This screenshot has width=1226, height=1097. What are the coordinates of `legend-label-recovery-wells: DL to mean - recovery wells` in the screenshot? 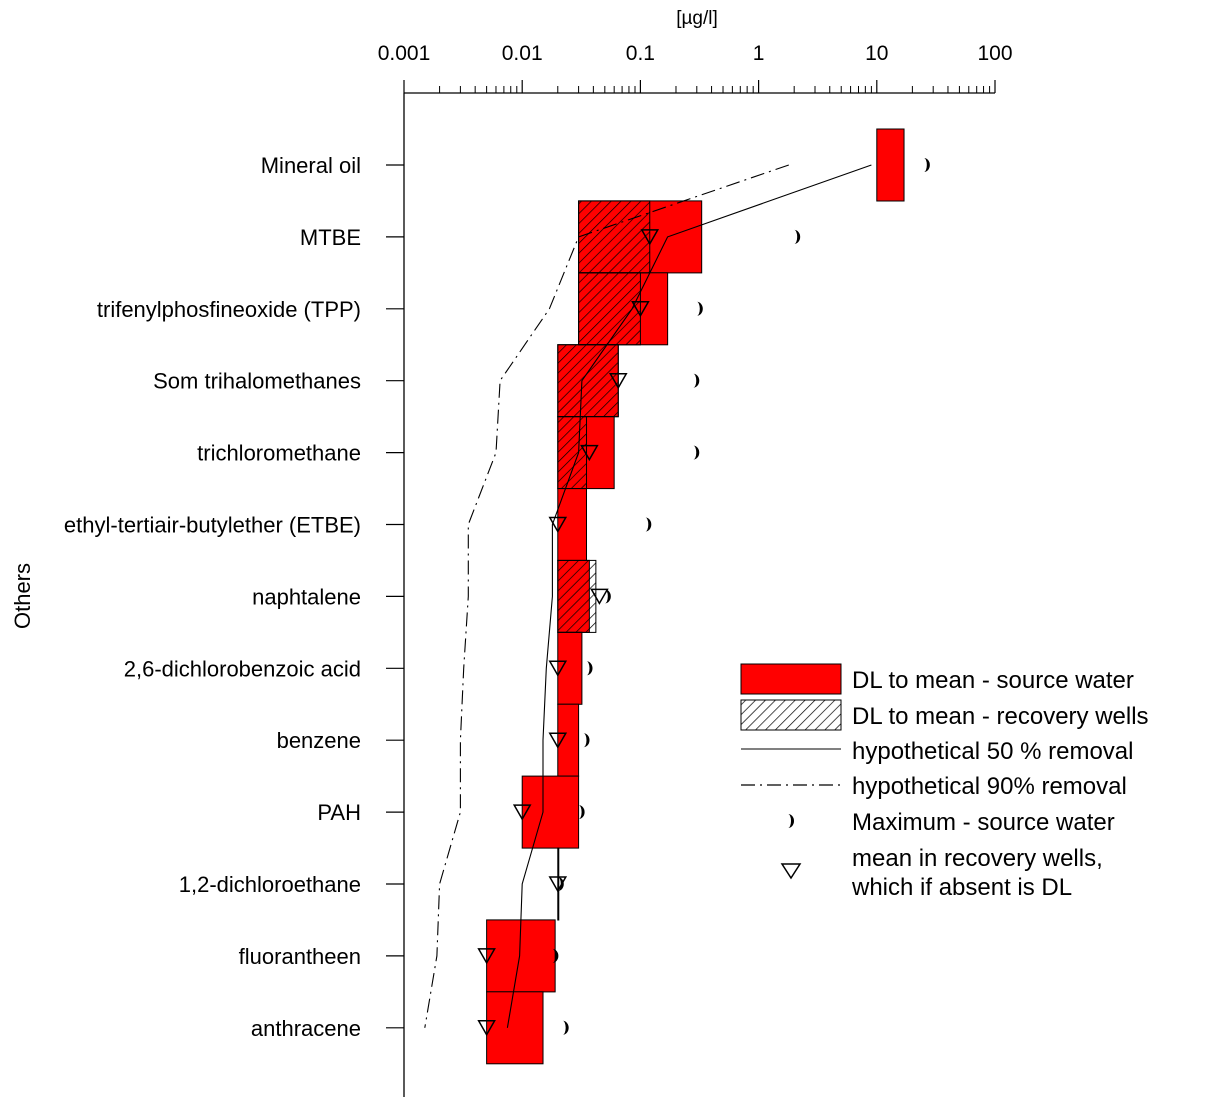 It's located at (1000, 716).